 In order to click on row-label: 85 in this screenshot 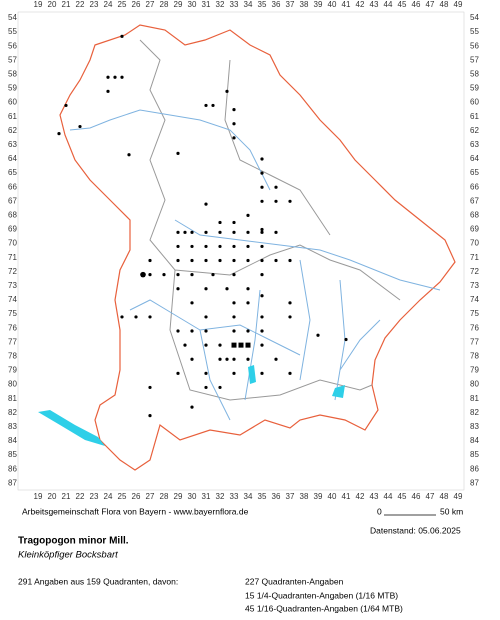, I will do `click(12, 454)`.